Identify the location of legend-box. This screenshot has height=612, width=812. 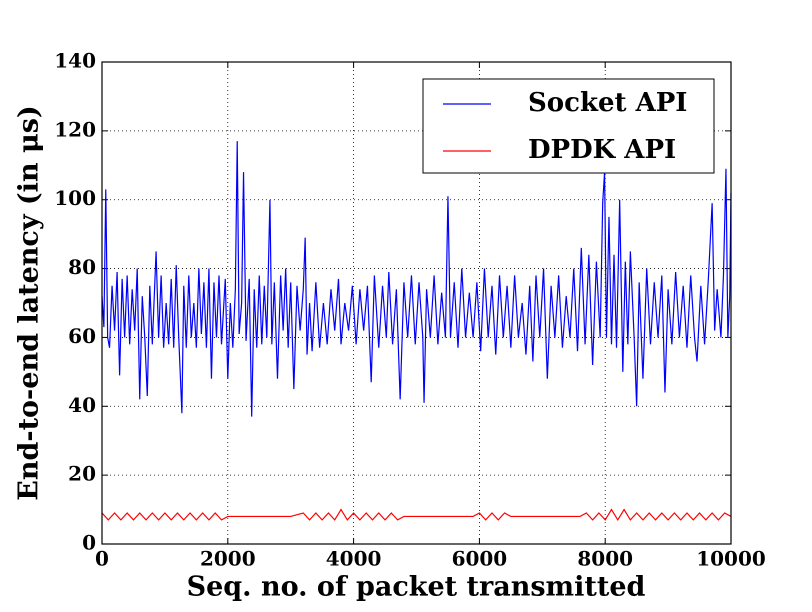
(568, 126).